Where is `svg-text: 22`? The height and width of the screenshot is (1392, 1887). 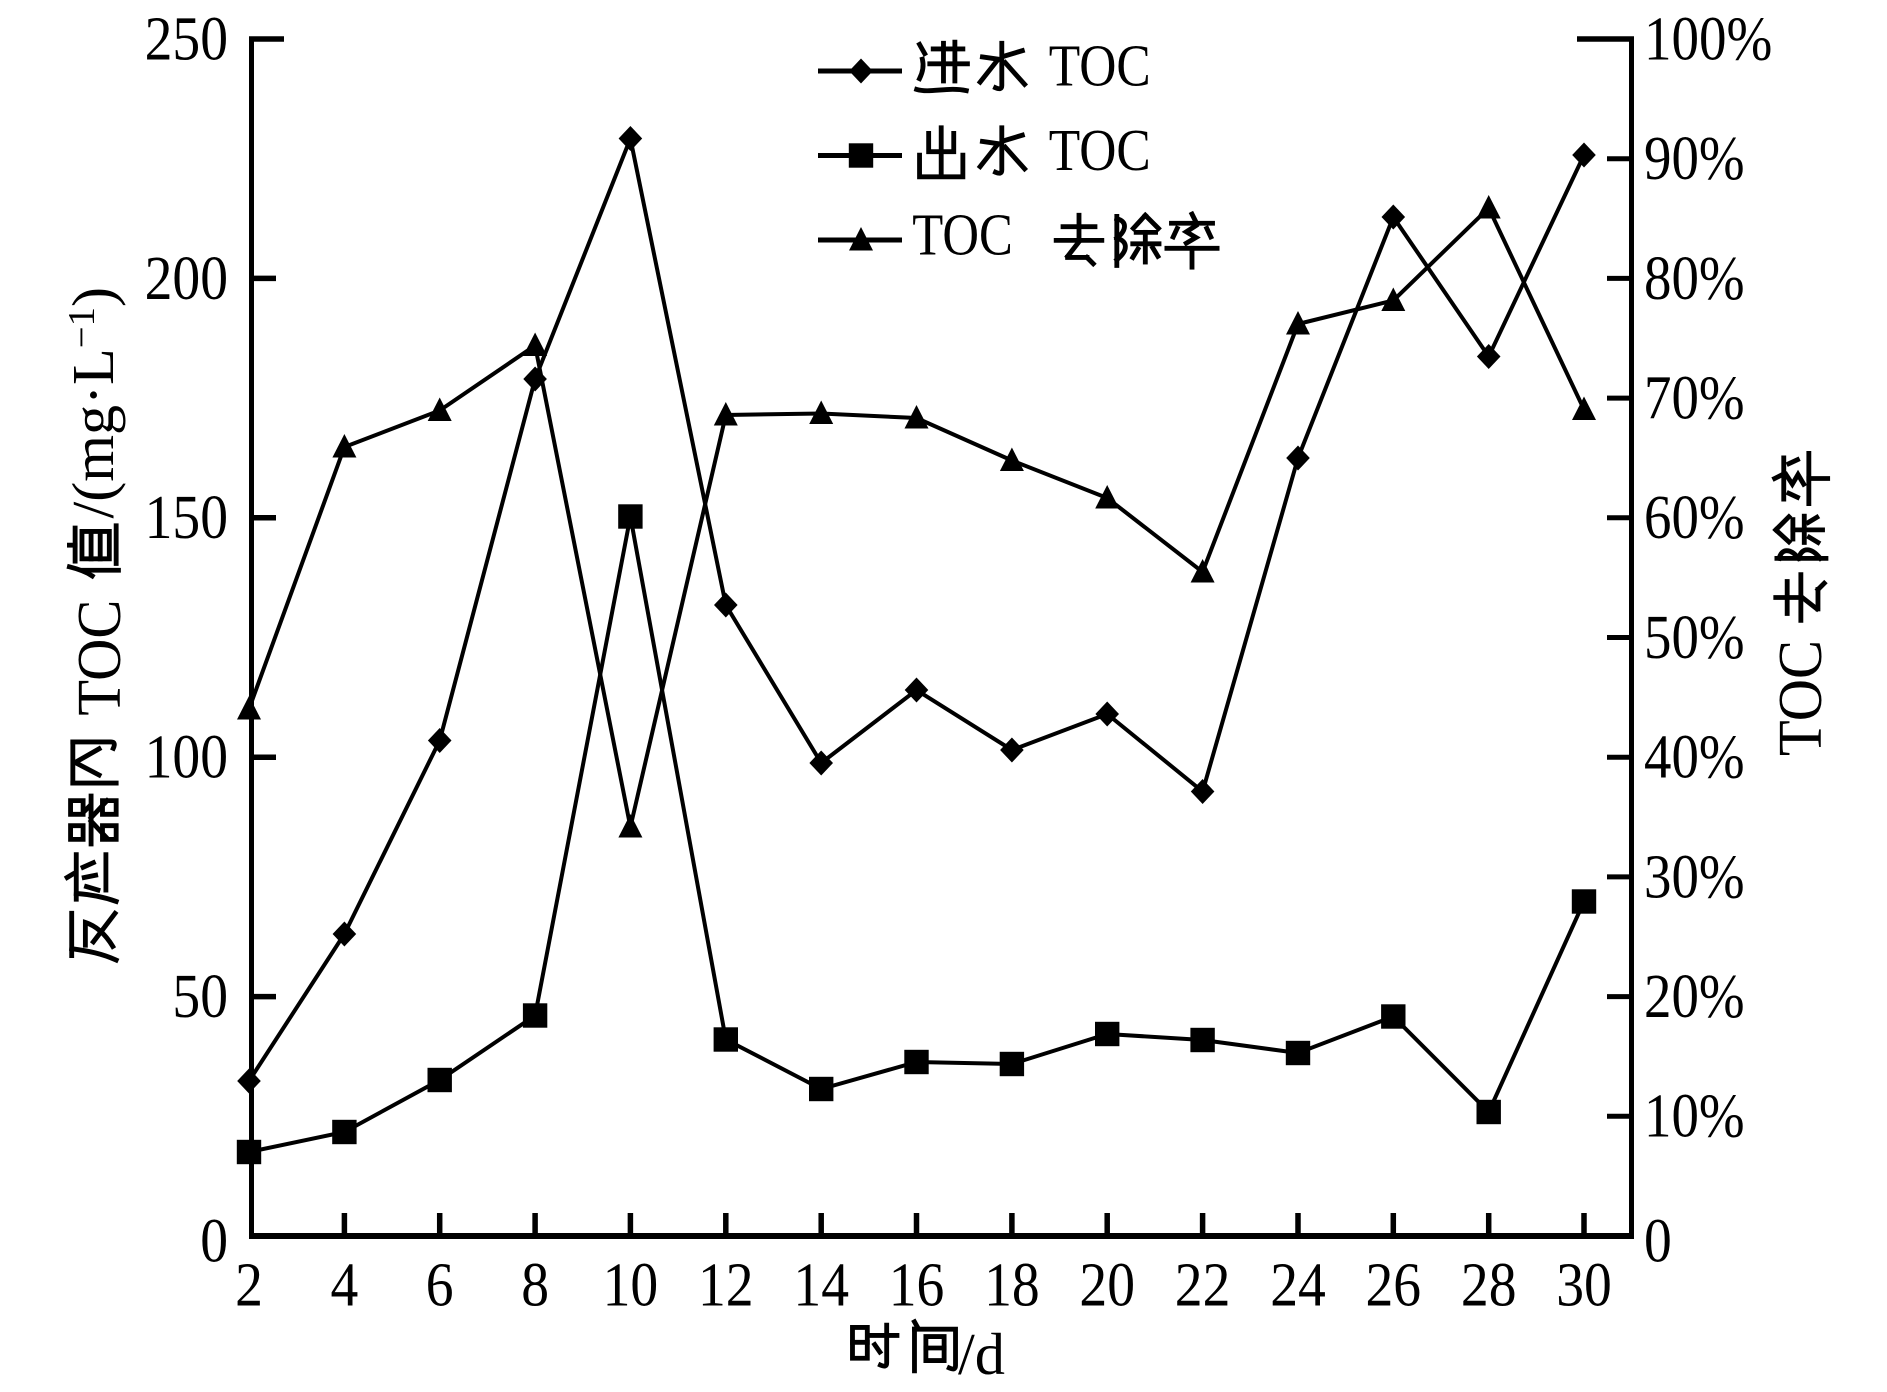
svg-text: 22 is located at coordinates (1203, 1285).